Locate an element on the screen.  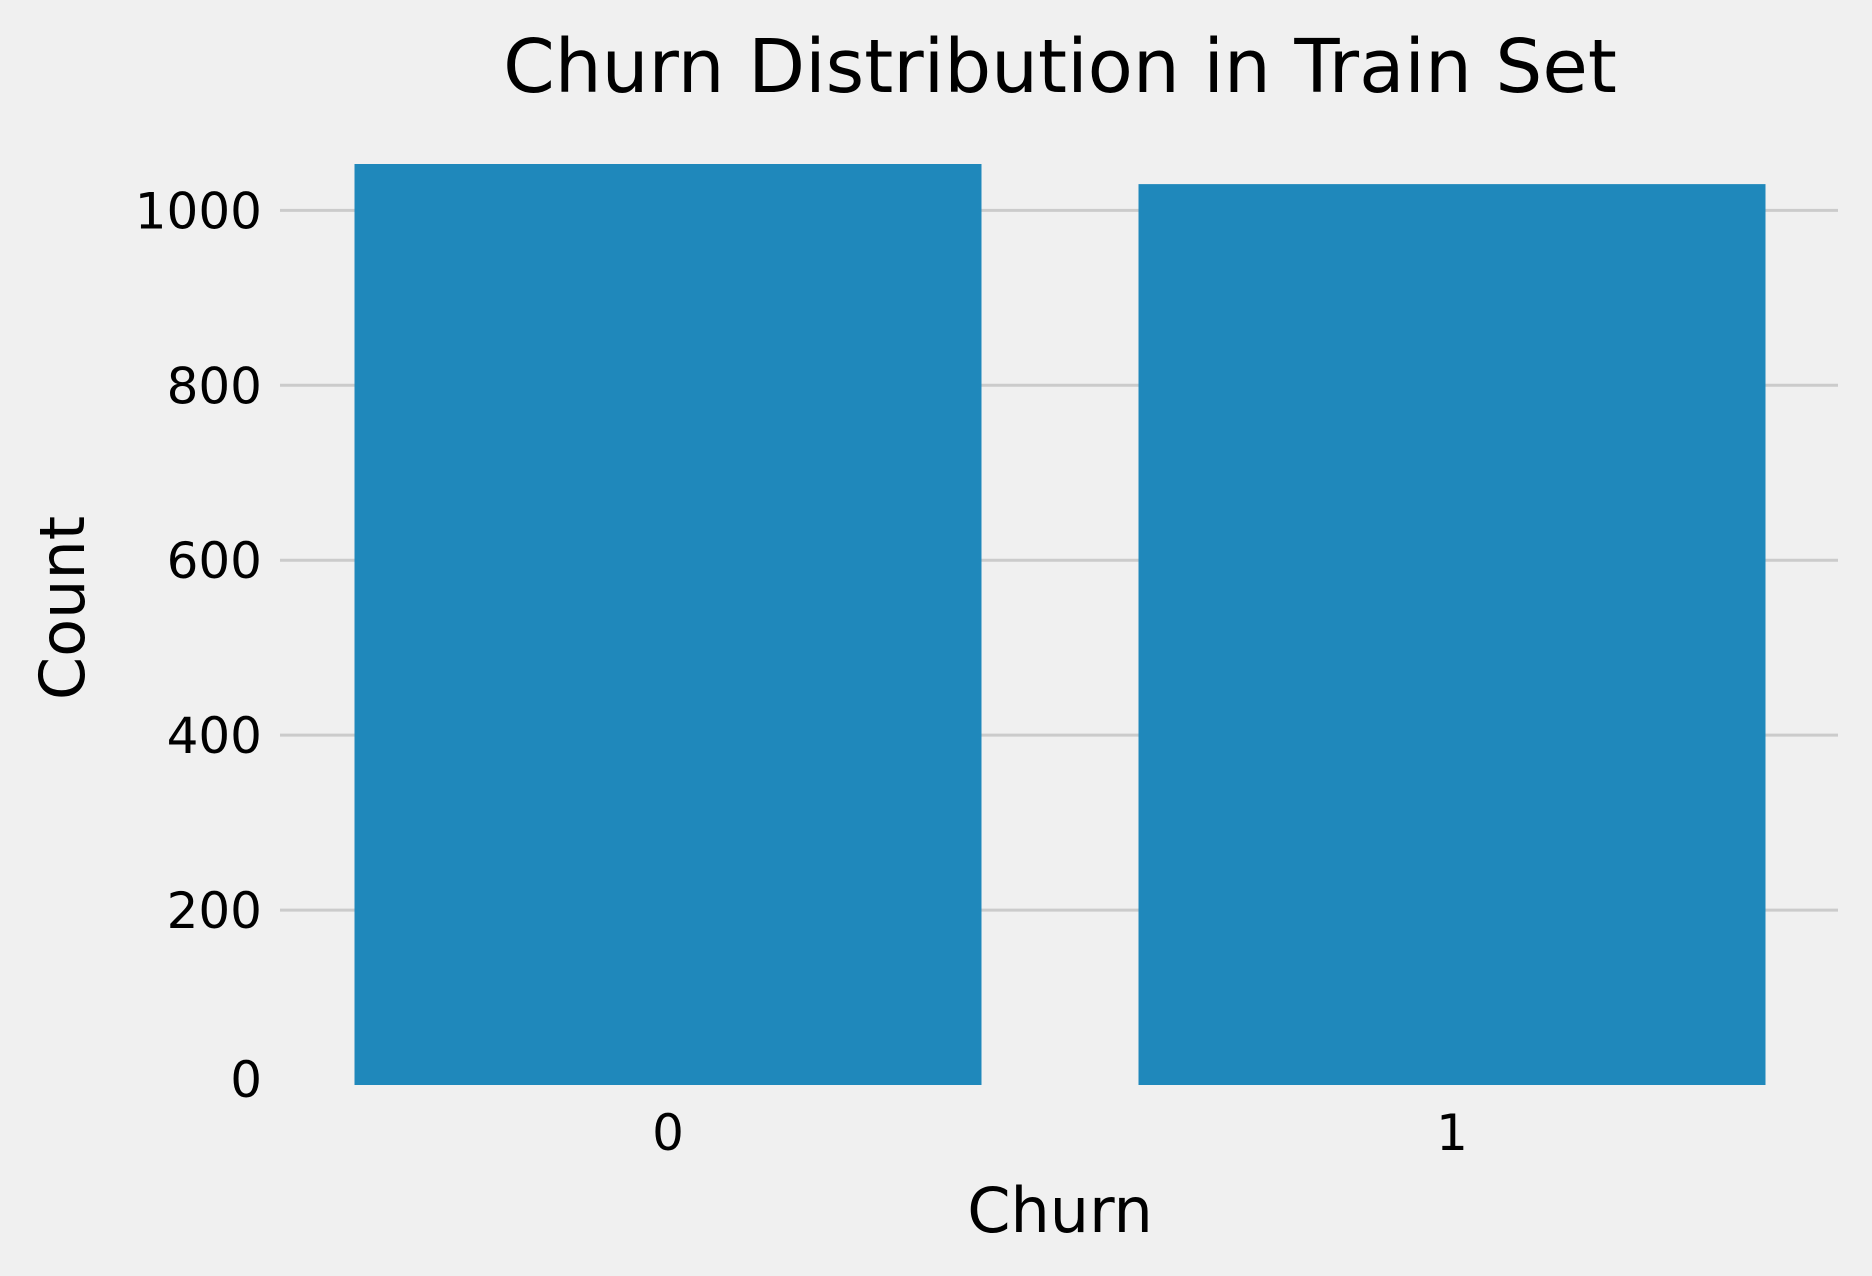
y-tick-label: 0 is located at coordinates (246, 1080).